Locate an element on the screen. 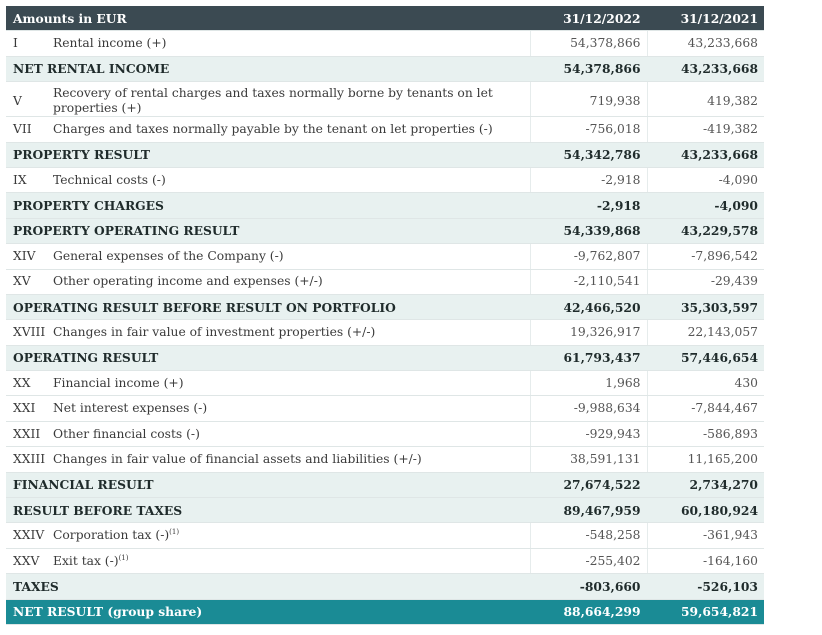 The image size is (822, 635). value-2022: -9,762,807 is located at coordinates (588, 256).